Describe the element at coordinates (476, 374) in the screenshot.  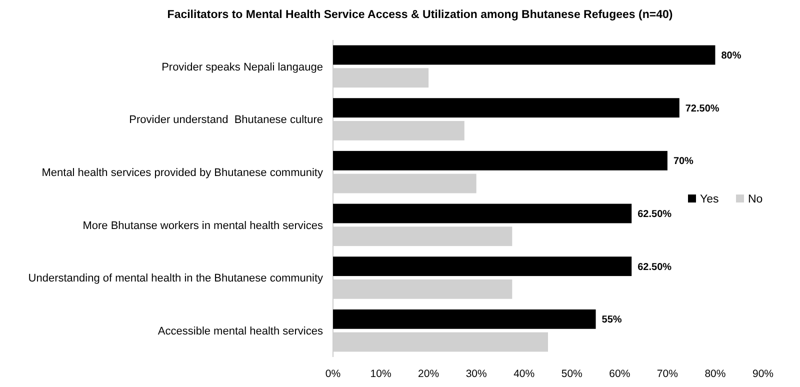
I see `x-tick-label: 30%` at that location.